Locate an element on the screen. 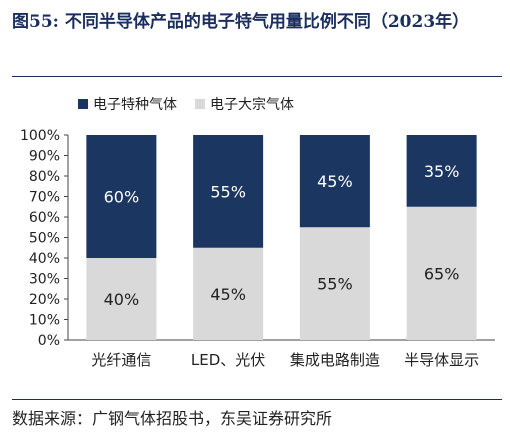 The image size is (510, 439). y-tick-label: 70% is located at coordinates (44, 198).